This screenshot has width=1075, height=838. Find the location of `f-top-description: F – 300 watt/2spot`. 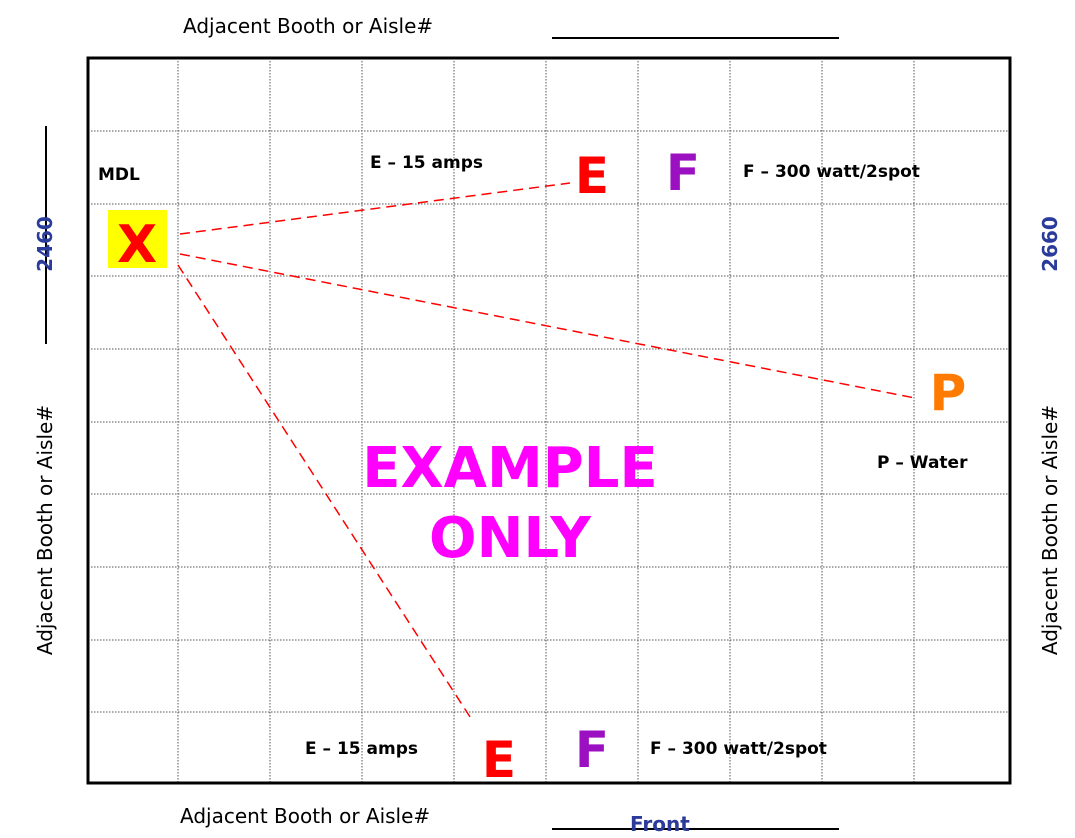

f-top-description: F – 300 watt/2spot is located at coordinates (831, 172).